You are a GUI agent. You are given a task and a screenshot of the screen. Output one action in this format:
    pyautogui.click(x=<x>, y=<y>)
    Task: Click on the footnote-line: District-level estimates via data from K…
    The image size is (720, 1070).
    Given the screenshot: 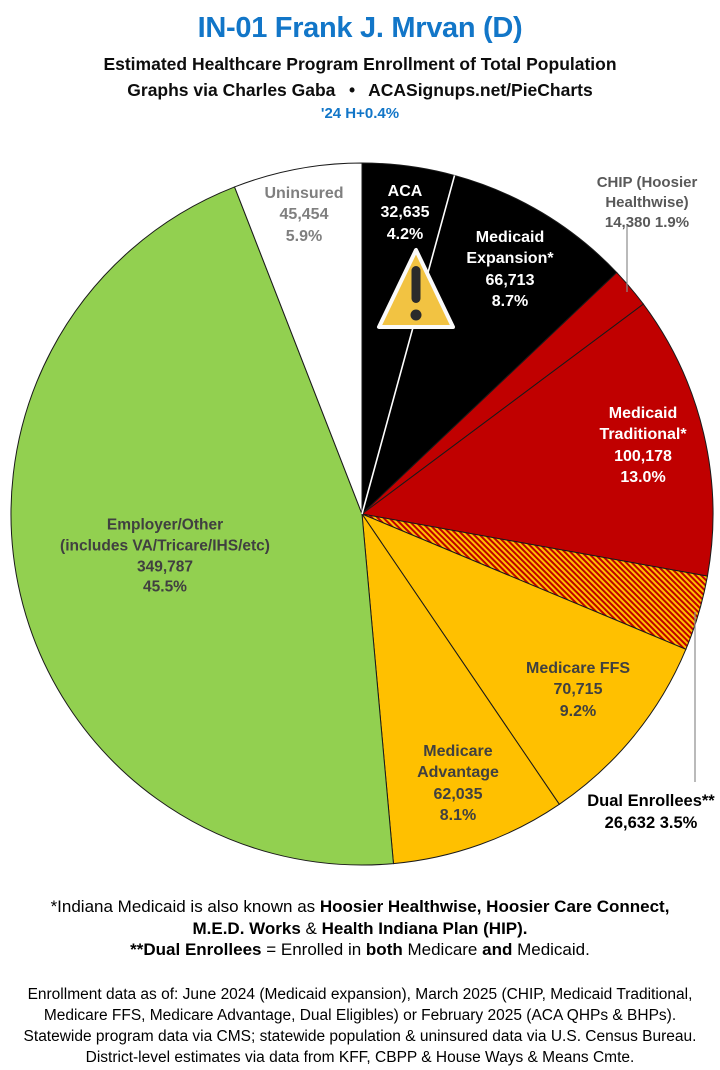 What is the action you would take?
    pyautogui.click(x=360, y=1057)
    